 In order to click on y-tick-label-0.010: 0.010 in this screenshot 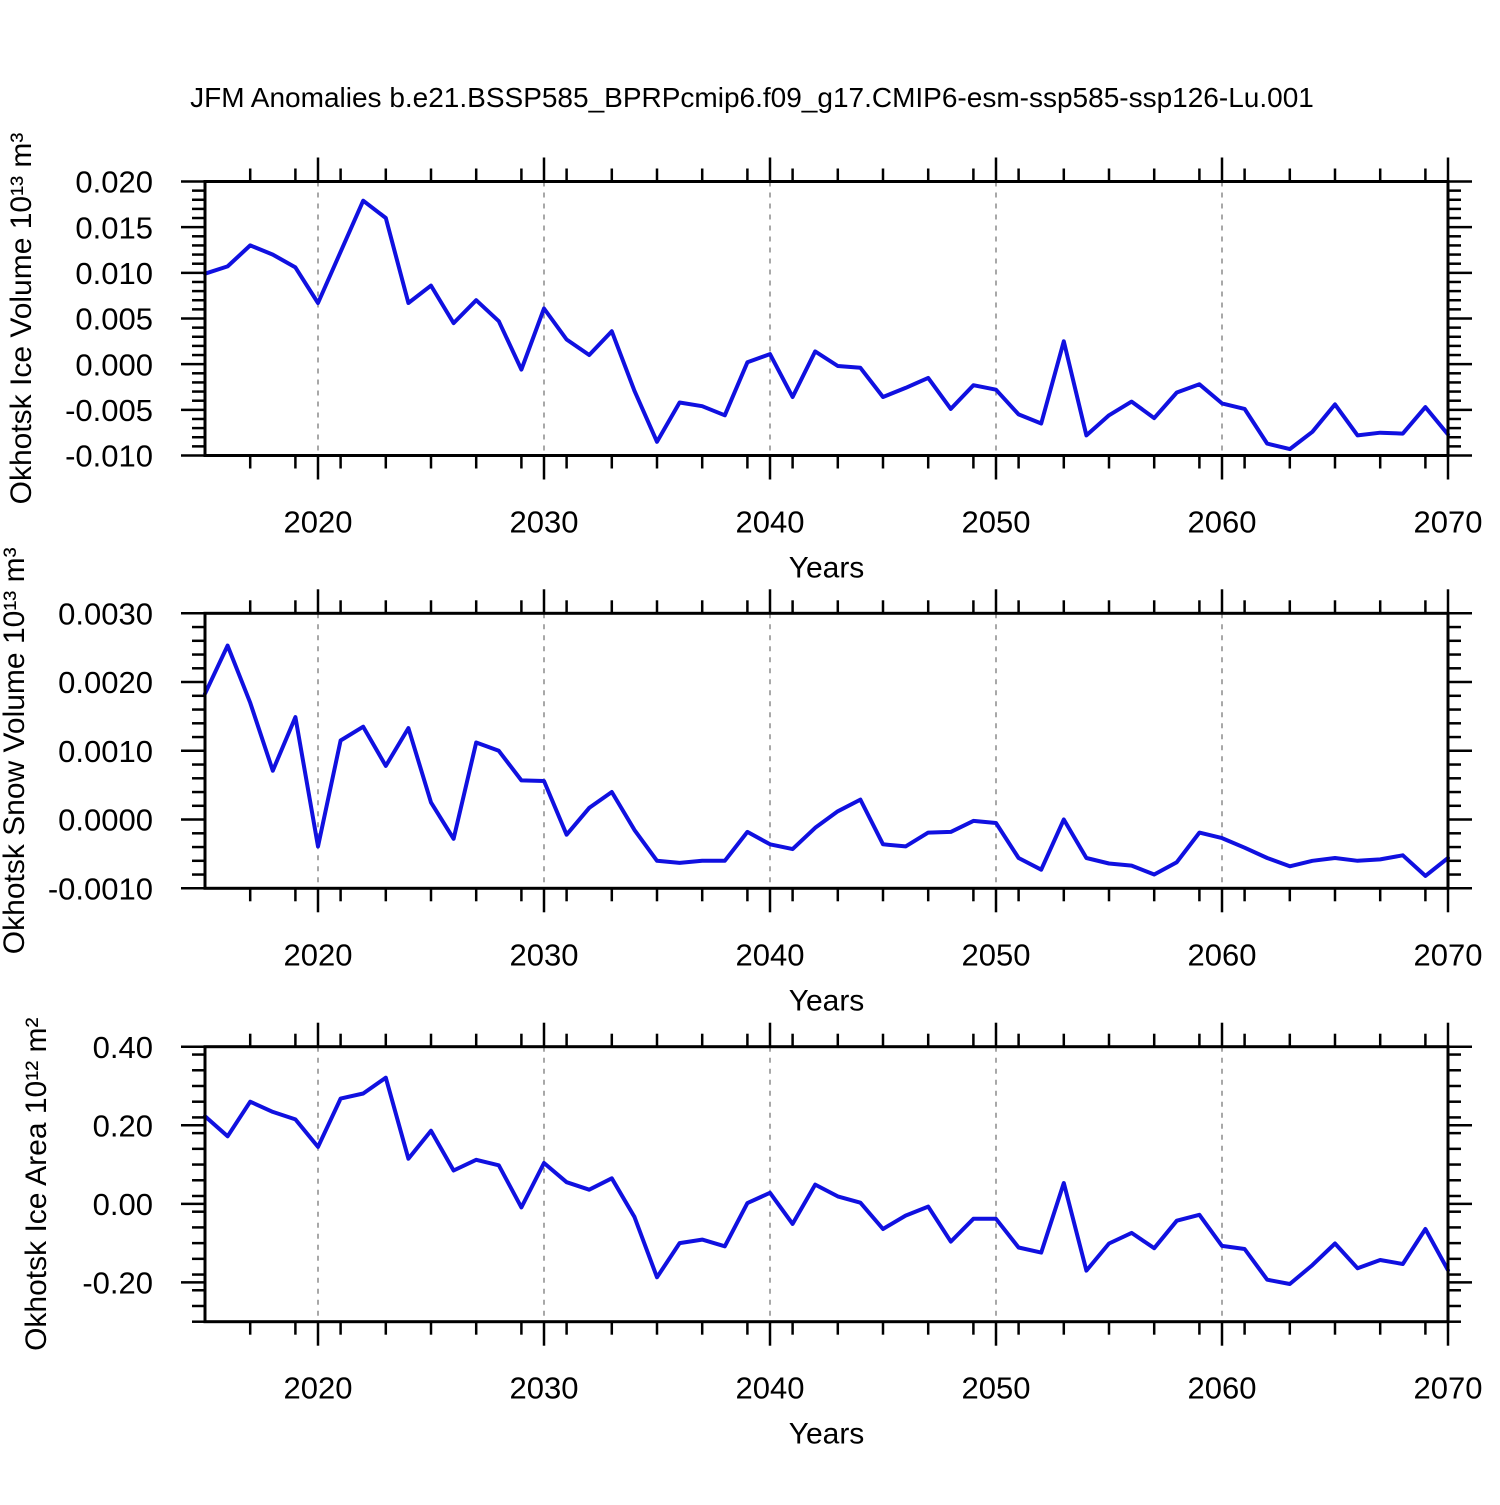, I will do `click(114, 273)`.